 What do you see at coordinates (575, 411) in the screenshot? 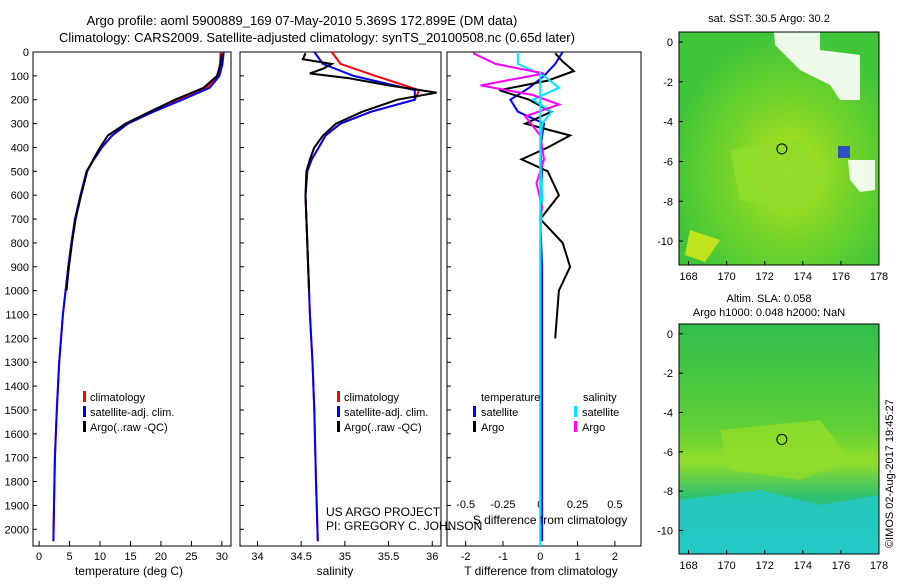
I see `legend-s-satellite-swatch` at bounding box center [575, 411].